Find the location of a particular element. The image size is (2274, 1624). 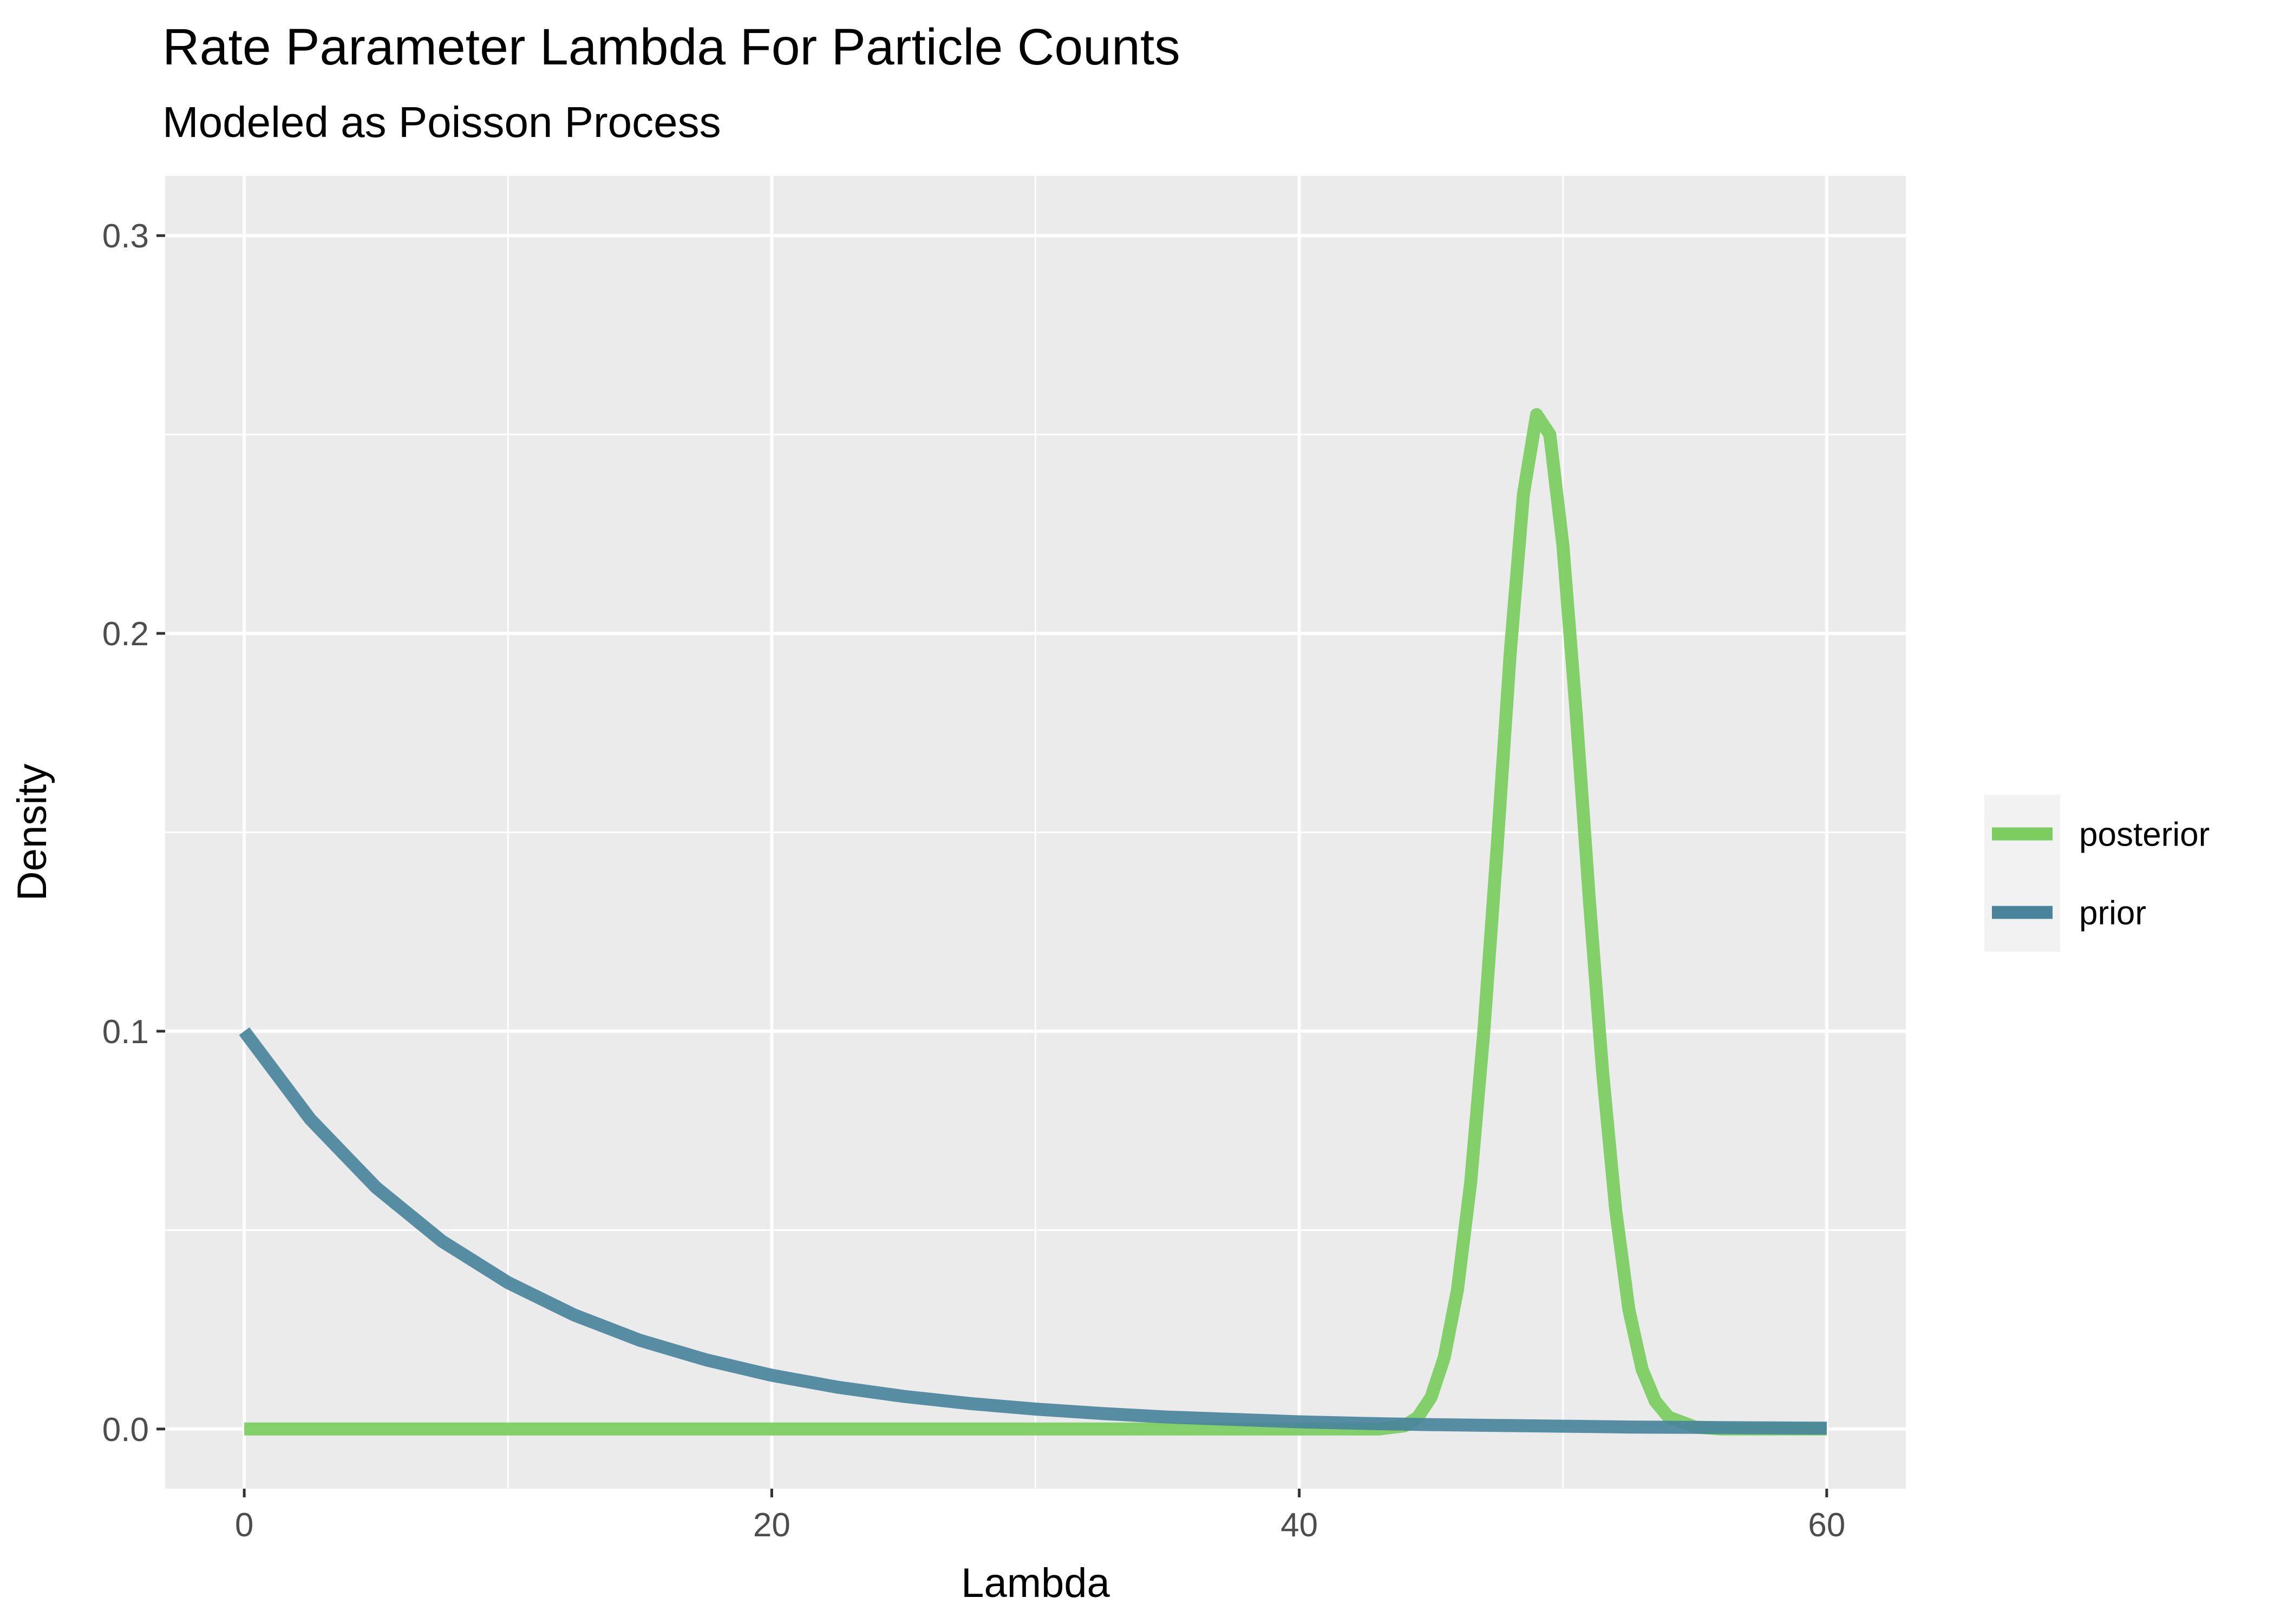

x-tick-label: 60 is located at coordinates (1827, 1526).